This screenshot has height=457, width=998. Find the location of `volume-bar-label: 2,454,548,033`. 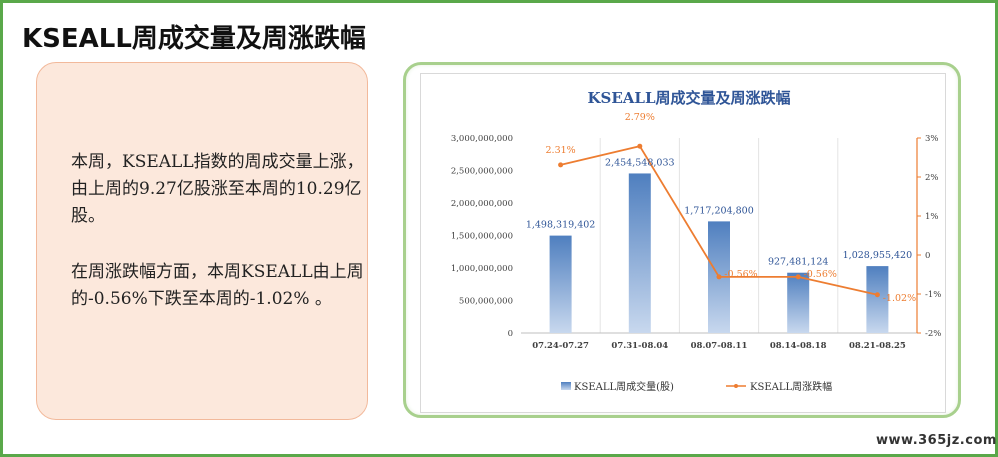

volume-bar-label: 2,454,548,033 is located at coordinates (640, 162).